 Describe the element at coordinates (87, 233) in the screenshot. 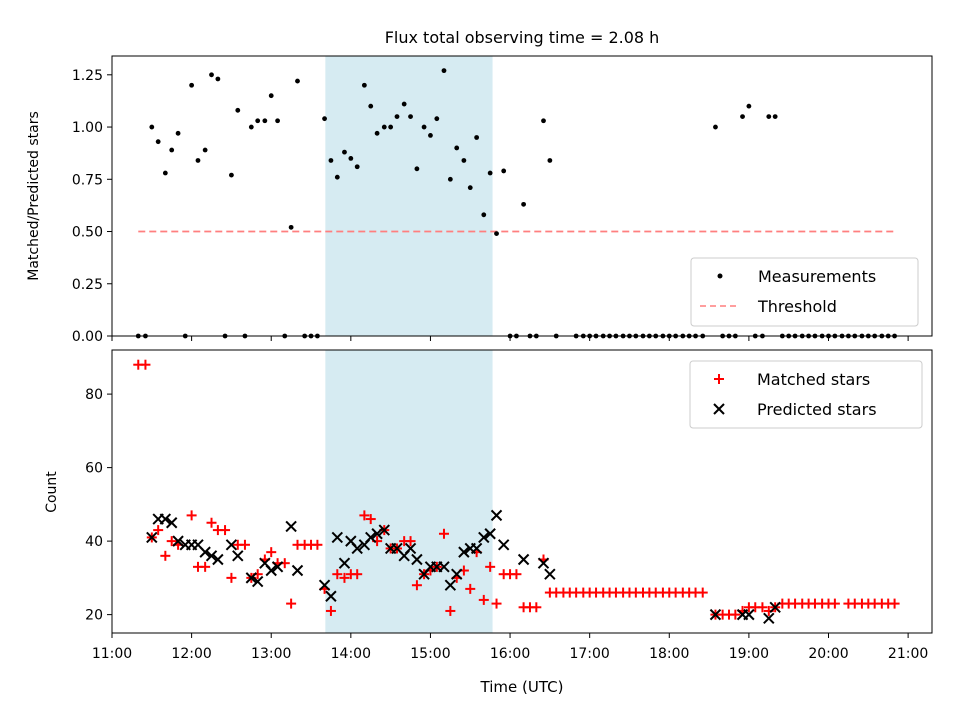

I see `ratio-y-tick-label: 0.50` at that location.